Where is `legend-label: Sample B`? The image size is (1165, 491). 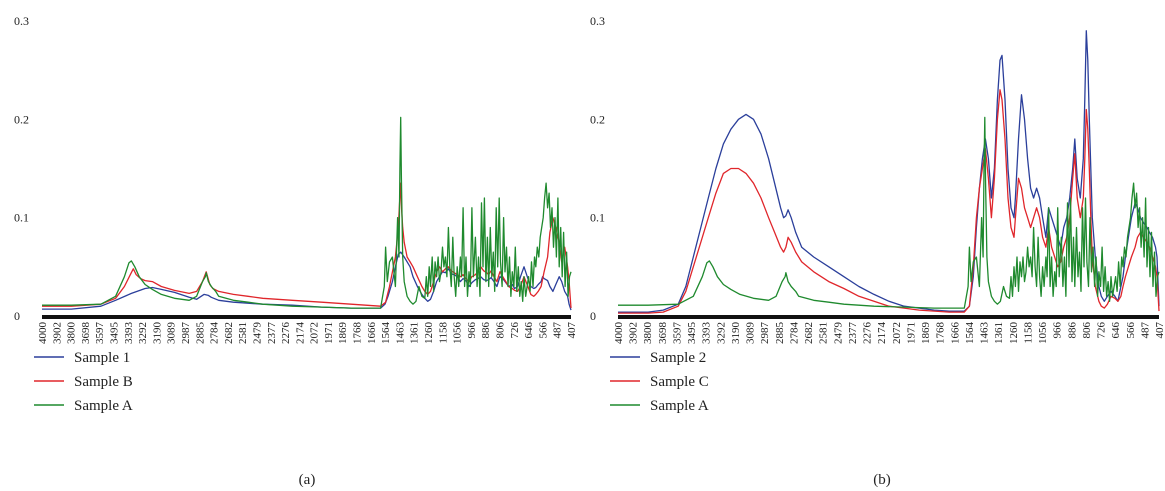
legend-label: Sample B is located at coordinates (103, 382).